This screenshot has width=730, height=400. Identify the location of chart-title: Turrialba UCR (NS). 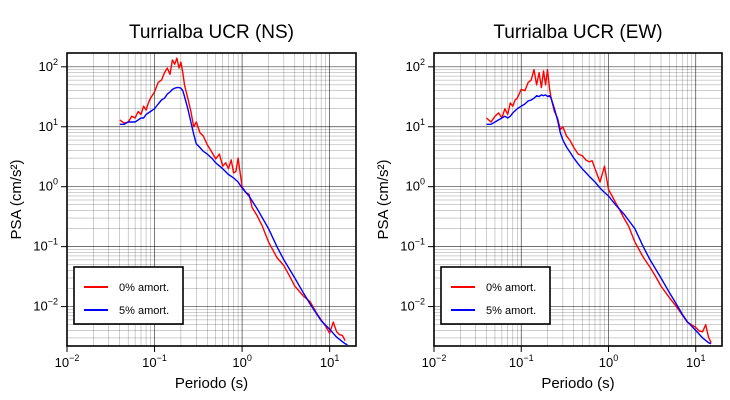
(211, 32).